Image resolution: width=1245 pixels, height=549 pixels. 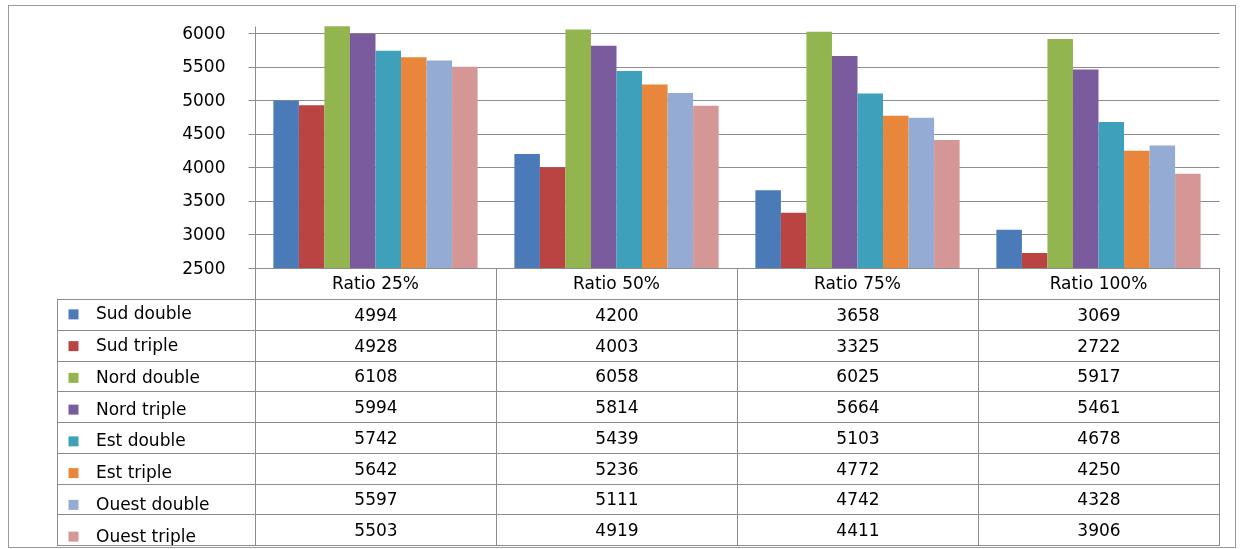 I want to click on data-label: 4742, so click(x=858, y=499).